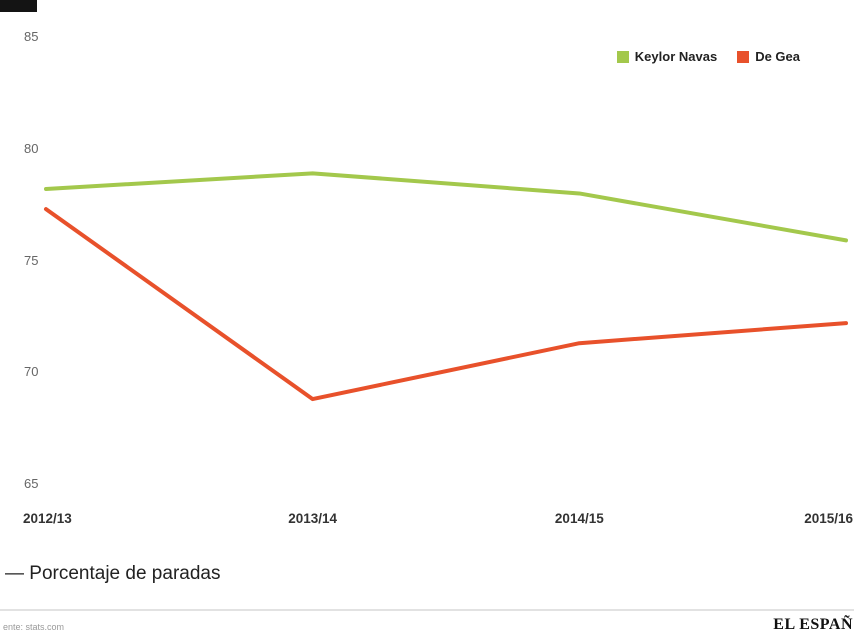  Describe the element at coordinates (18, 6) in the screenshot. I see `top-left-bar` at that location.